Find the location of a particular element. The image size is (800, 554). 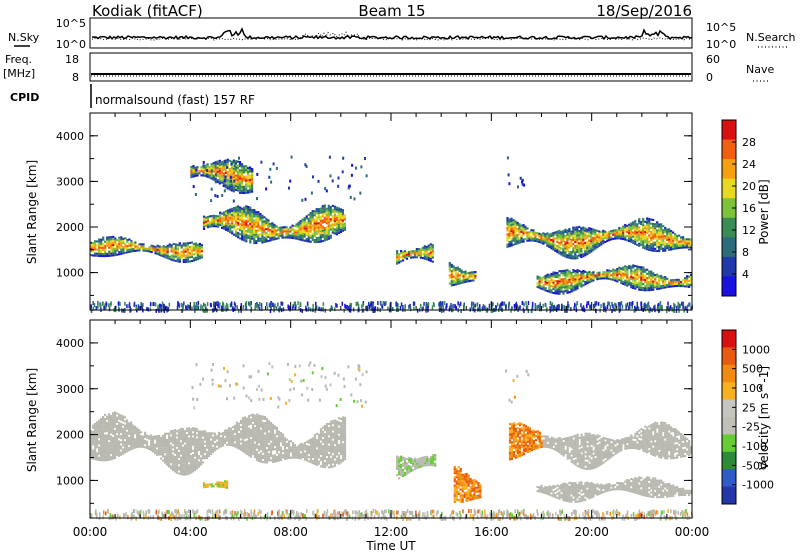

y-tick-label: 4000 is located at coordinates (70, 136).